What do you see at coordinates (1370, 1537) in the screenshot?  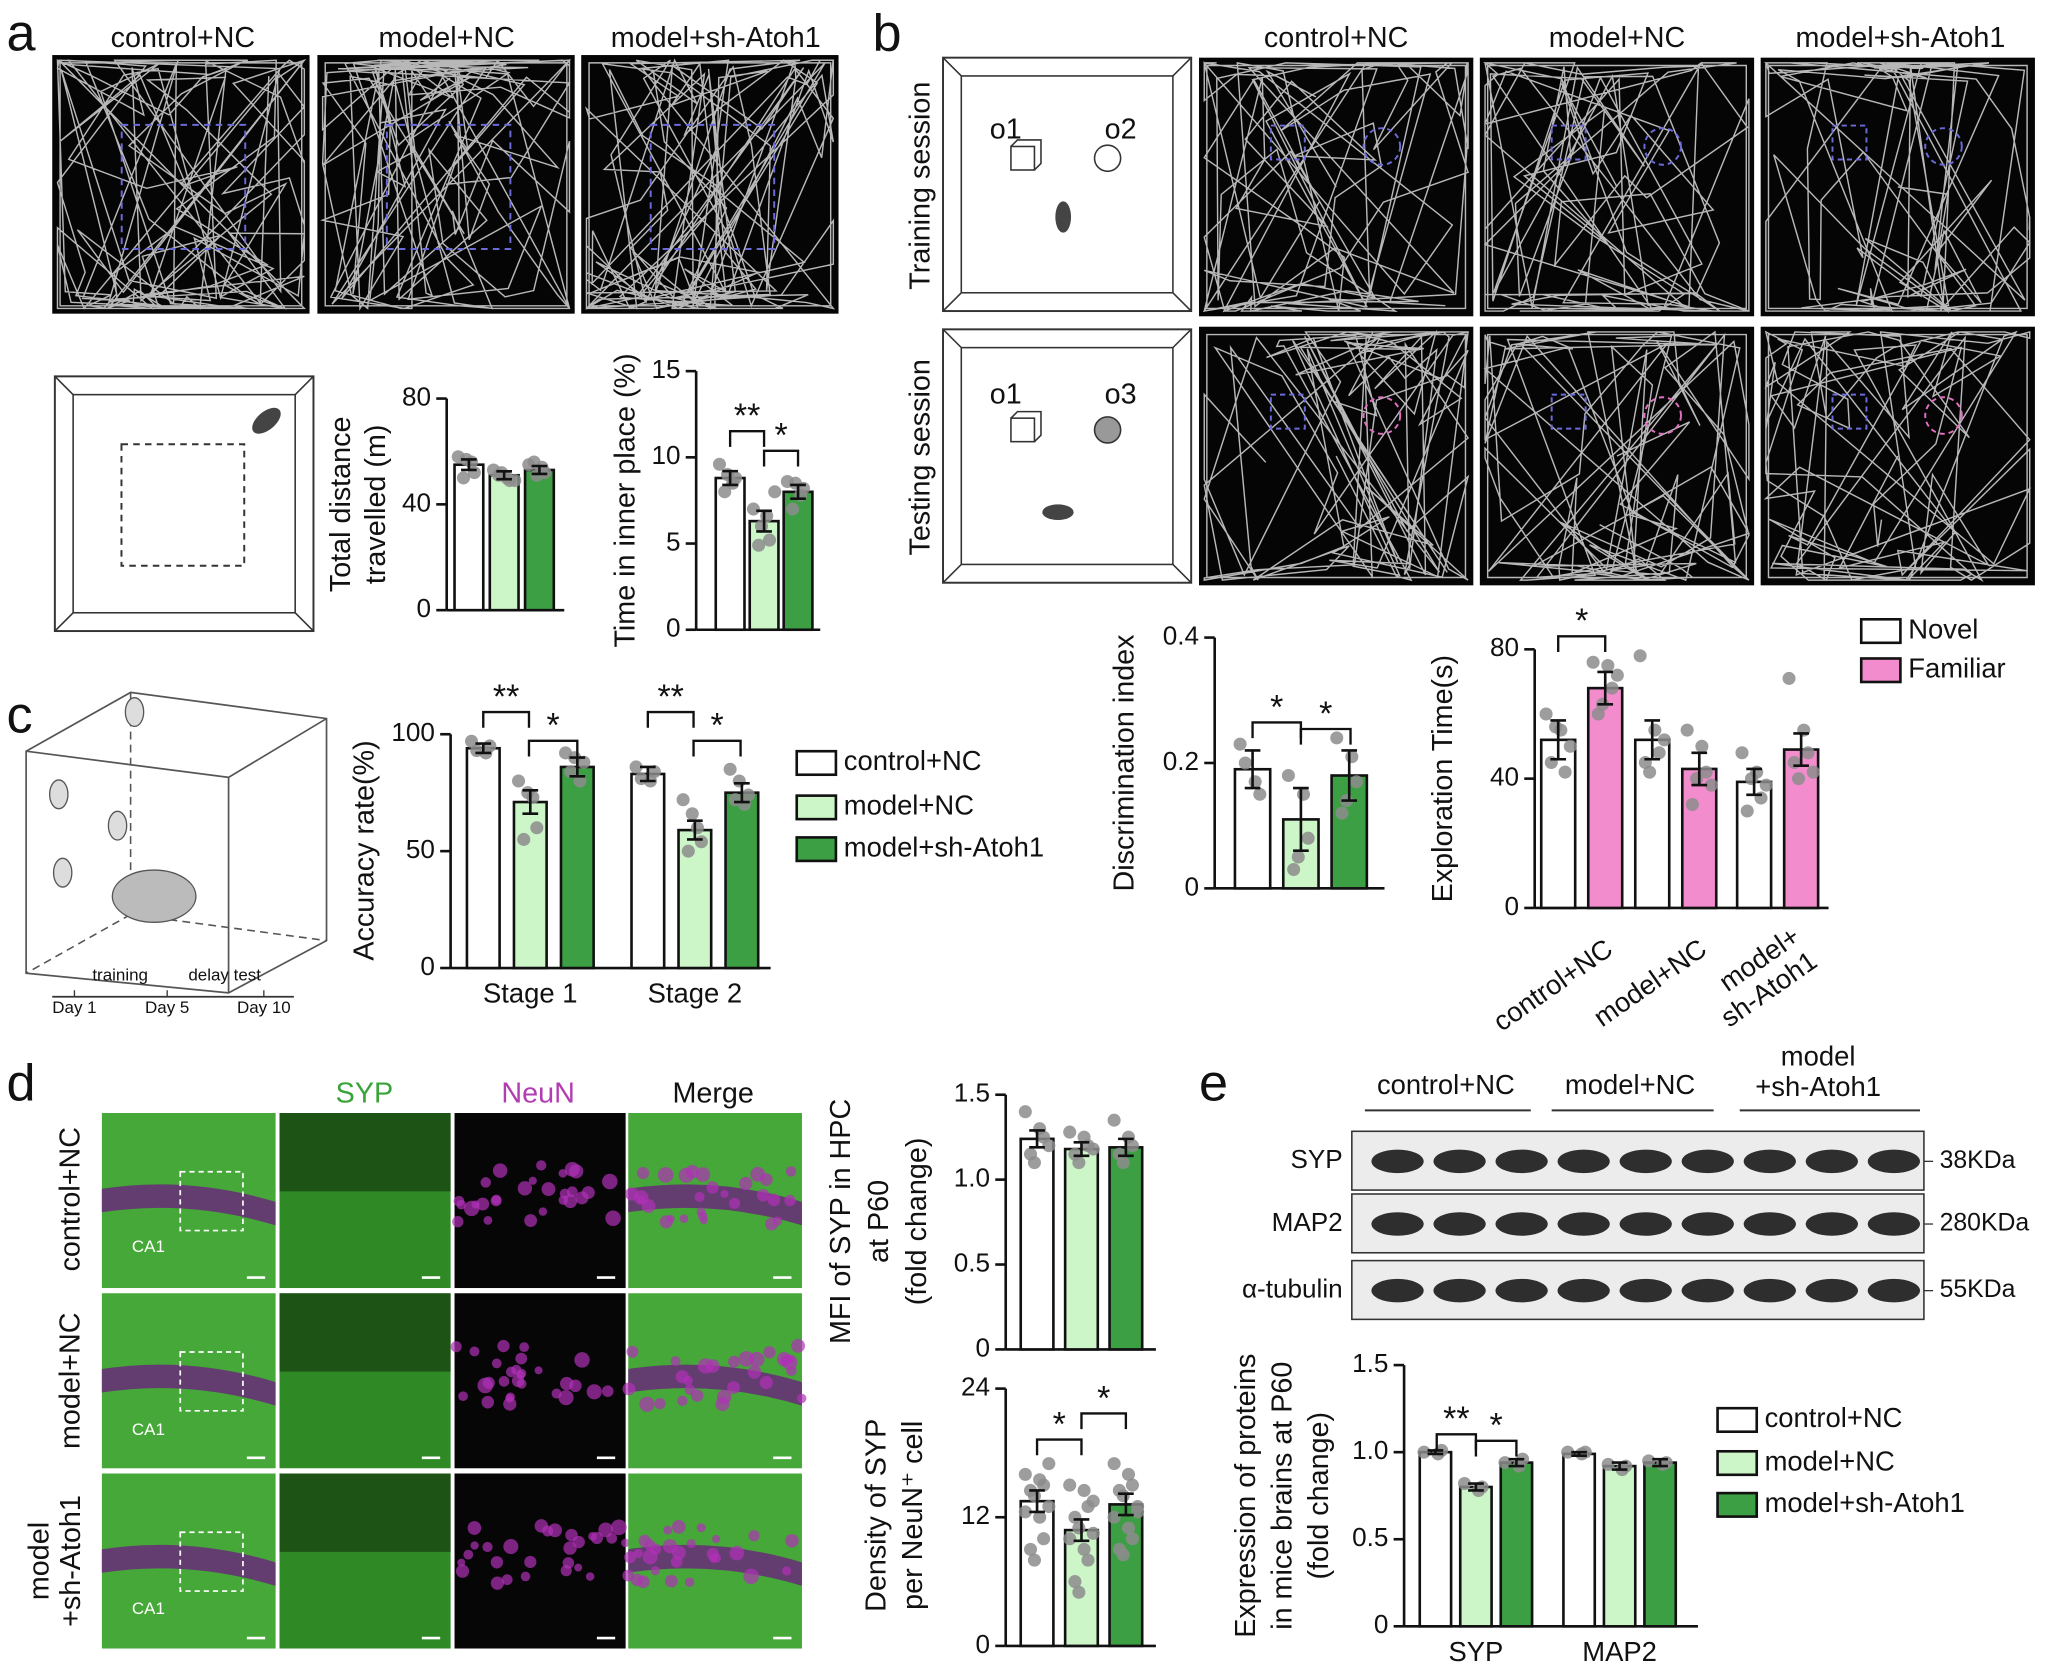 I see `y-tick-label: 0.5` at bounding box center [1370, 1537].